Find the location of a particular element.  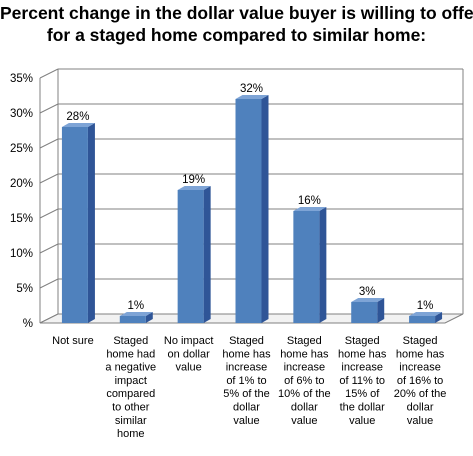

y-tick-label: % is located at coordinates (28, 324).